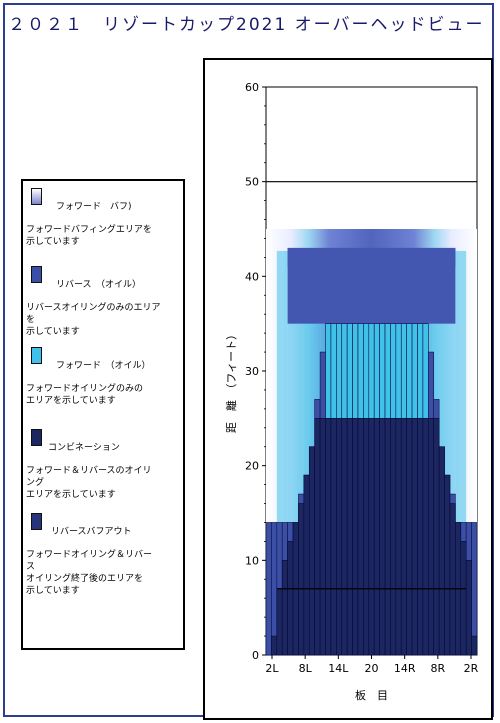 The width and height of the screenshot is (500, 723). What do you see at coordinates (338, 668) in the screenshot?
I see `x-tick-label-3: 14L` at bounding box center [338, 668].